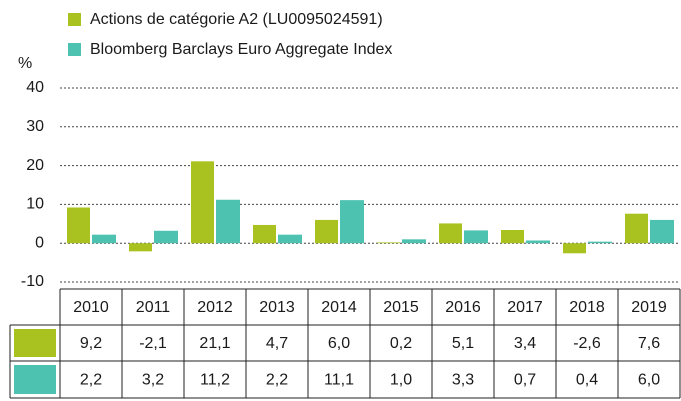  I want to click on x-tick-label: 2015, so click(401, 307).